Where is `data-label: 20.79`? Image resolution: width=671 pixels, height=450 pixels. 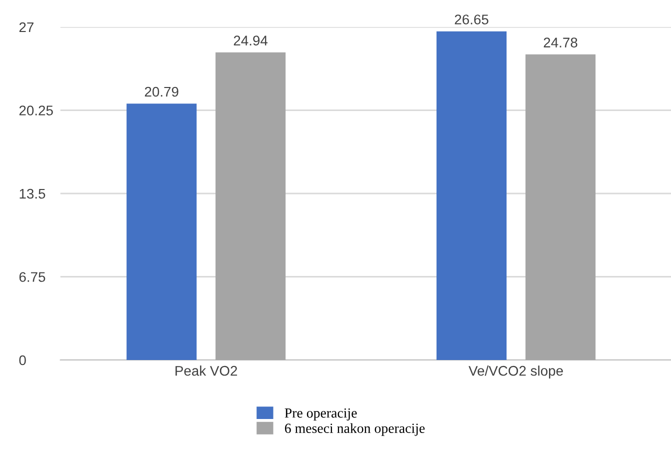
data-label: 20.79 is located at coordinates (161, 91).